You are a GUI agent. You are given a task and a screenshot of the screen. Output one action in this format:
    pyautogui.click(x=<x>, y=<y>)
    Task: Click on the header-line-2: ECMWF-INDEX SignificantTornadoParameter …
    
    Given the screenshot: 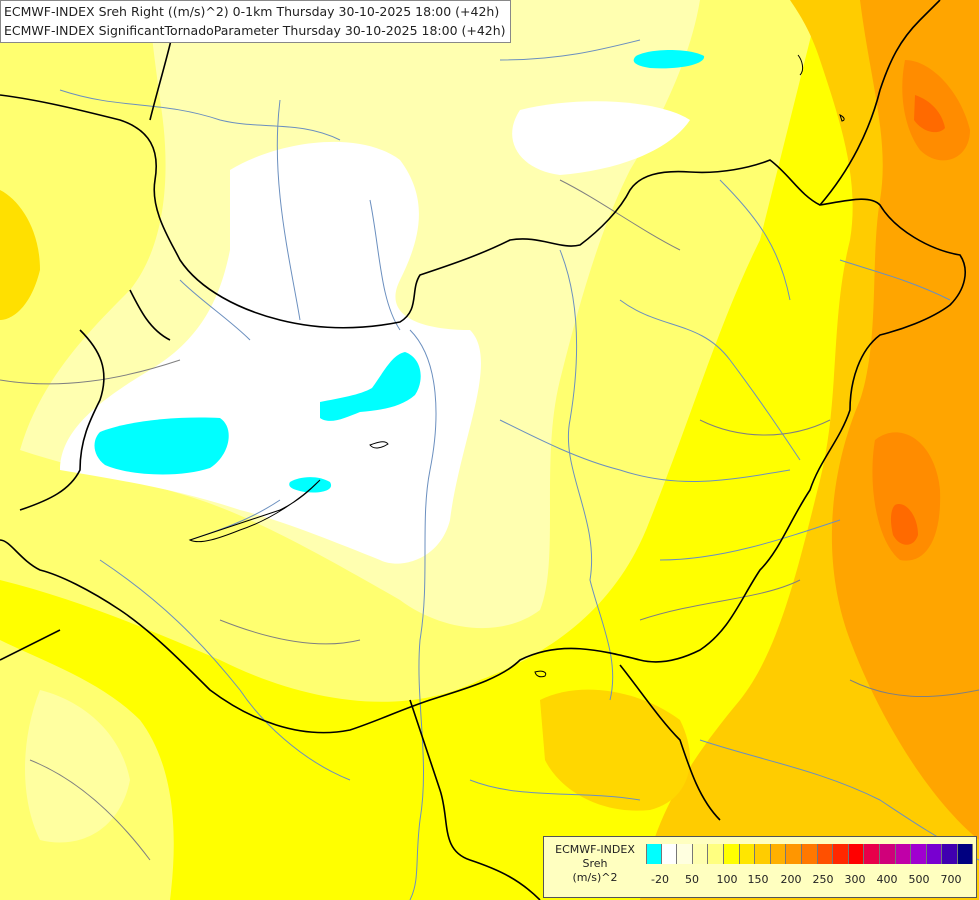 What is the action you would take?
    pyautogui.click(x=255, y=30)
    